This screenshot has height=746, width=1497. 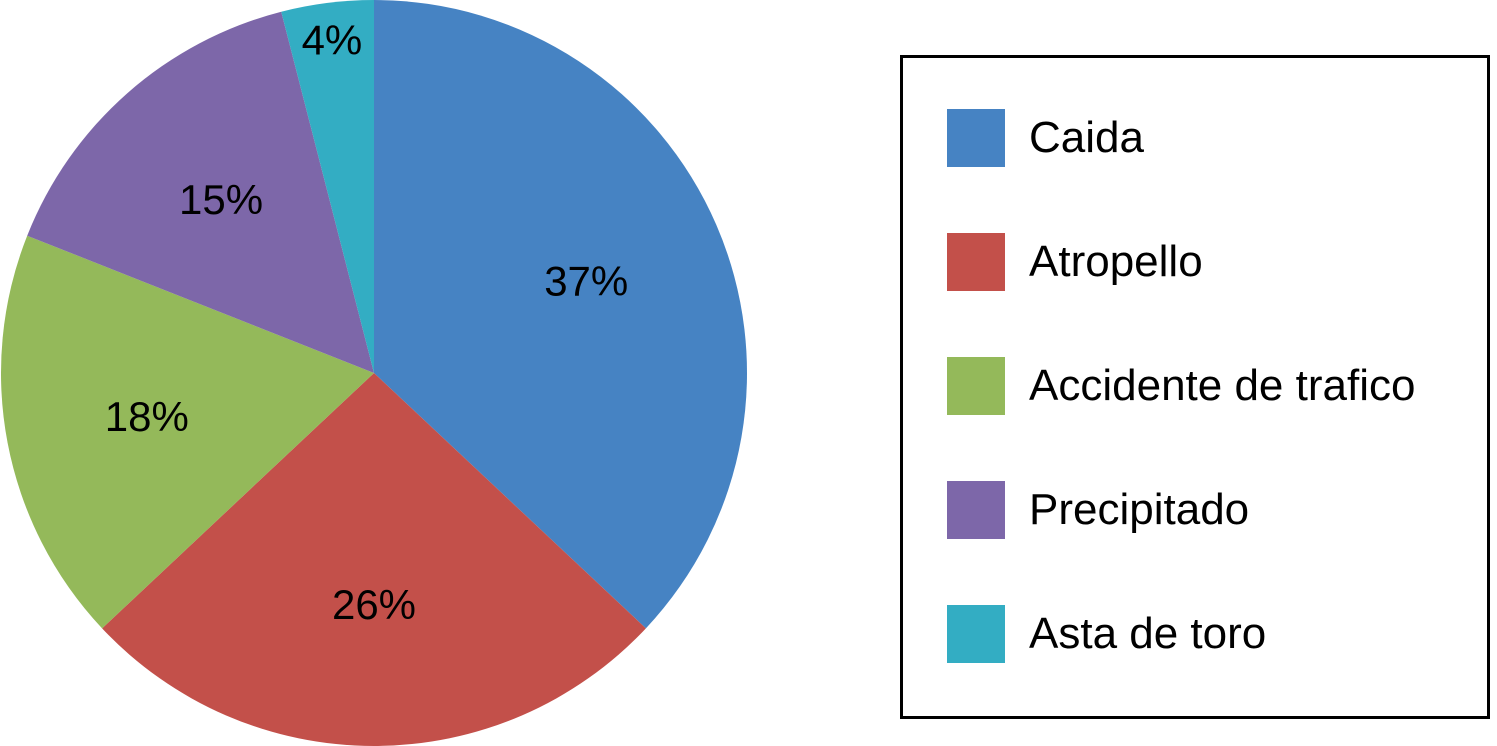 I want to click on pie-slice-accidente-de-trafico, so click(x=187, y=432).